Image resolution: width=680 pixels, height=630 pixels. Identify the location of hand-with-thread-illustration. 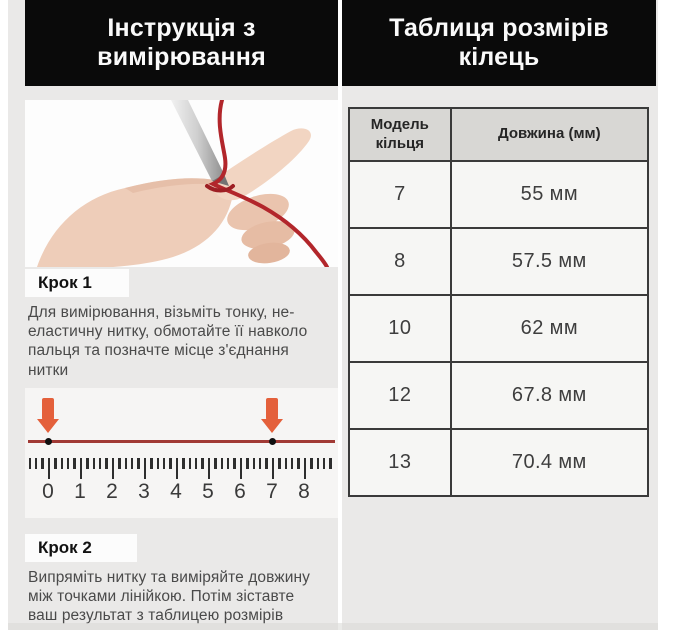
(183, 183).